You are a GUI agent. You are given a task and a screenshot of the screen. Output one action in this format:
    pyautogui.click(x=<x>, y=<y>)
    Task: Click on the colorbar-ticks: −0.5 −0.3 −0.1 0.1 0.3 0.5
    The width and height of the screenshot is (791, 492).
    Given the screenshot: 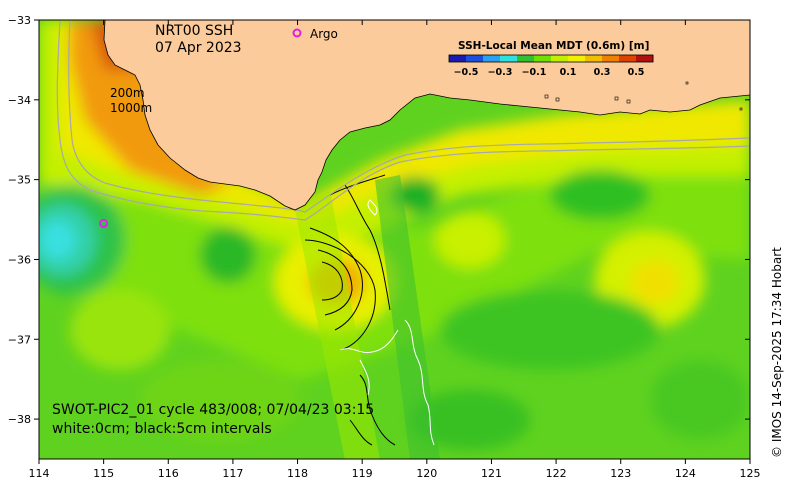 What is the action you would take?
    pyautogui.click(x=549, y=72)
    